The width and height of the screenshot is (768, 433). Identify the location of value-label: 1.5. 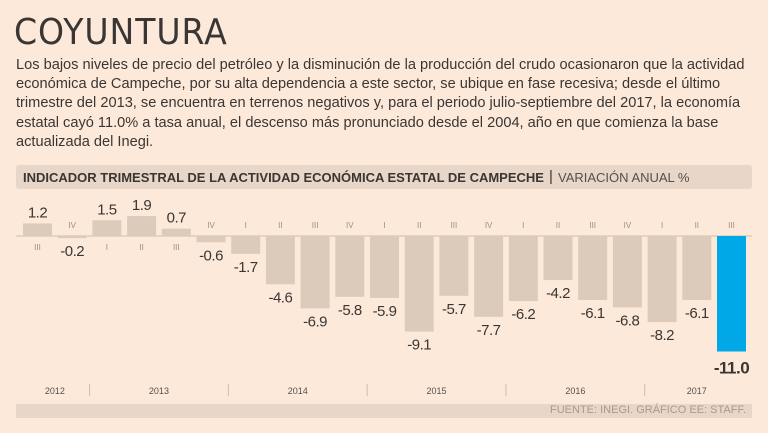
(107, 209).